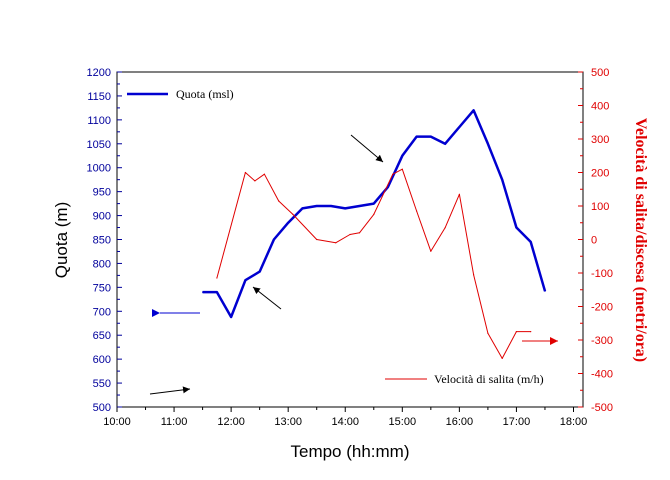 This screenshot has height=480, width=670. What do you see at coordinates (170, 390) in the screenshot?
I see `arrow-annotation-bottom-left` at bounding box center [170, 390].